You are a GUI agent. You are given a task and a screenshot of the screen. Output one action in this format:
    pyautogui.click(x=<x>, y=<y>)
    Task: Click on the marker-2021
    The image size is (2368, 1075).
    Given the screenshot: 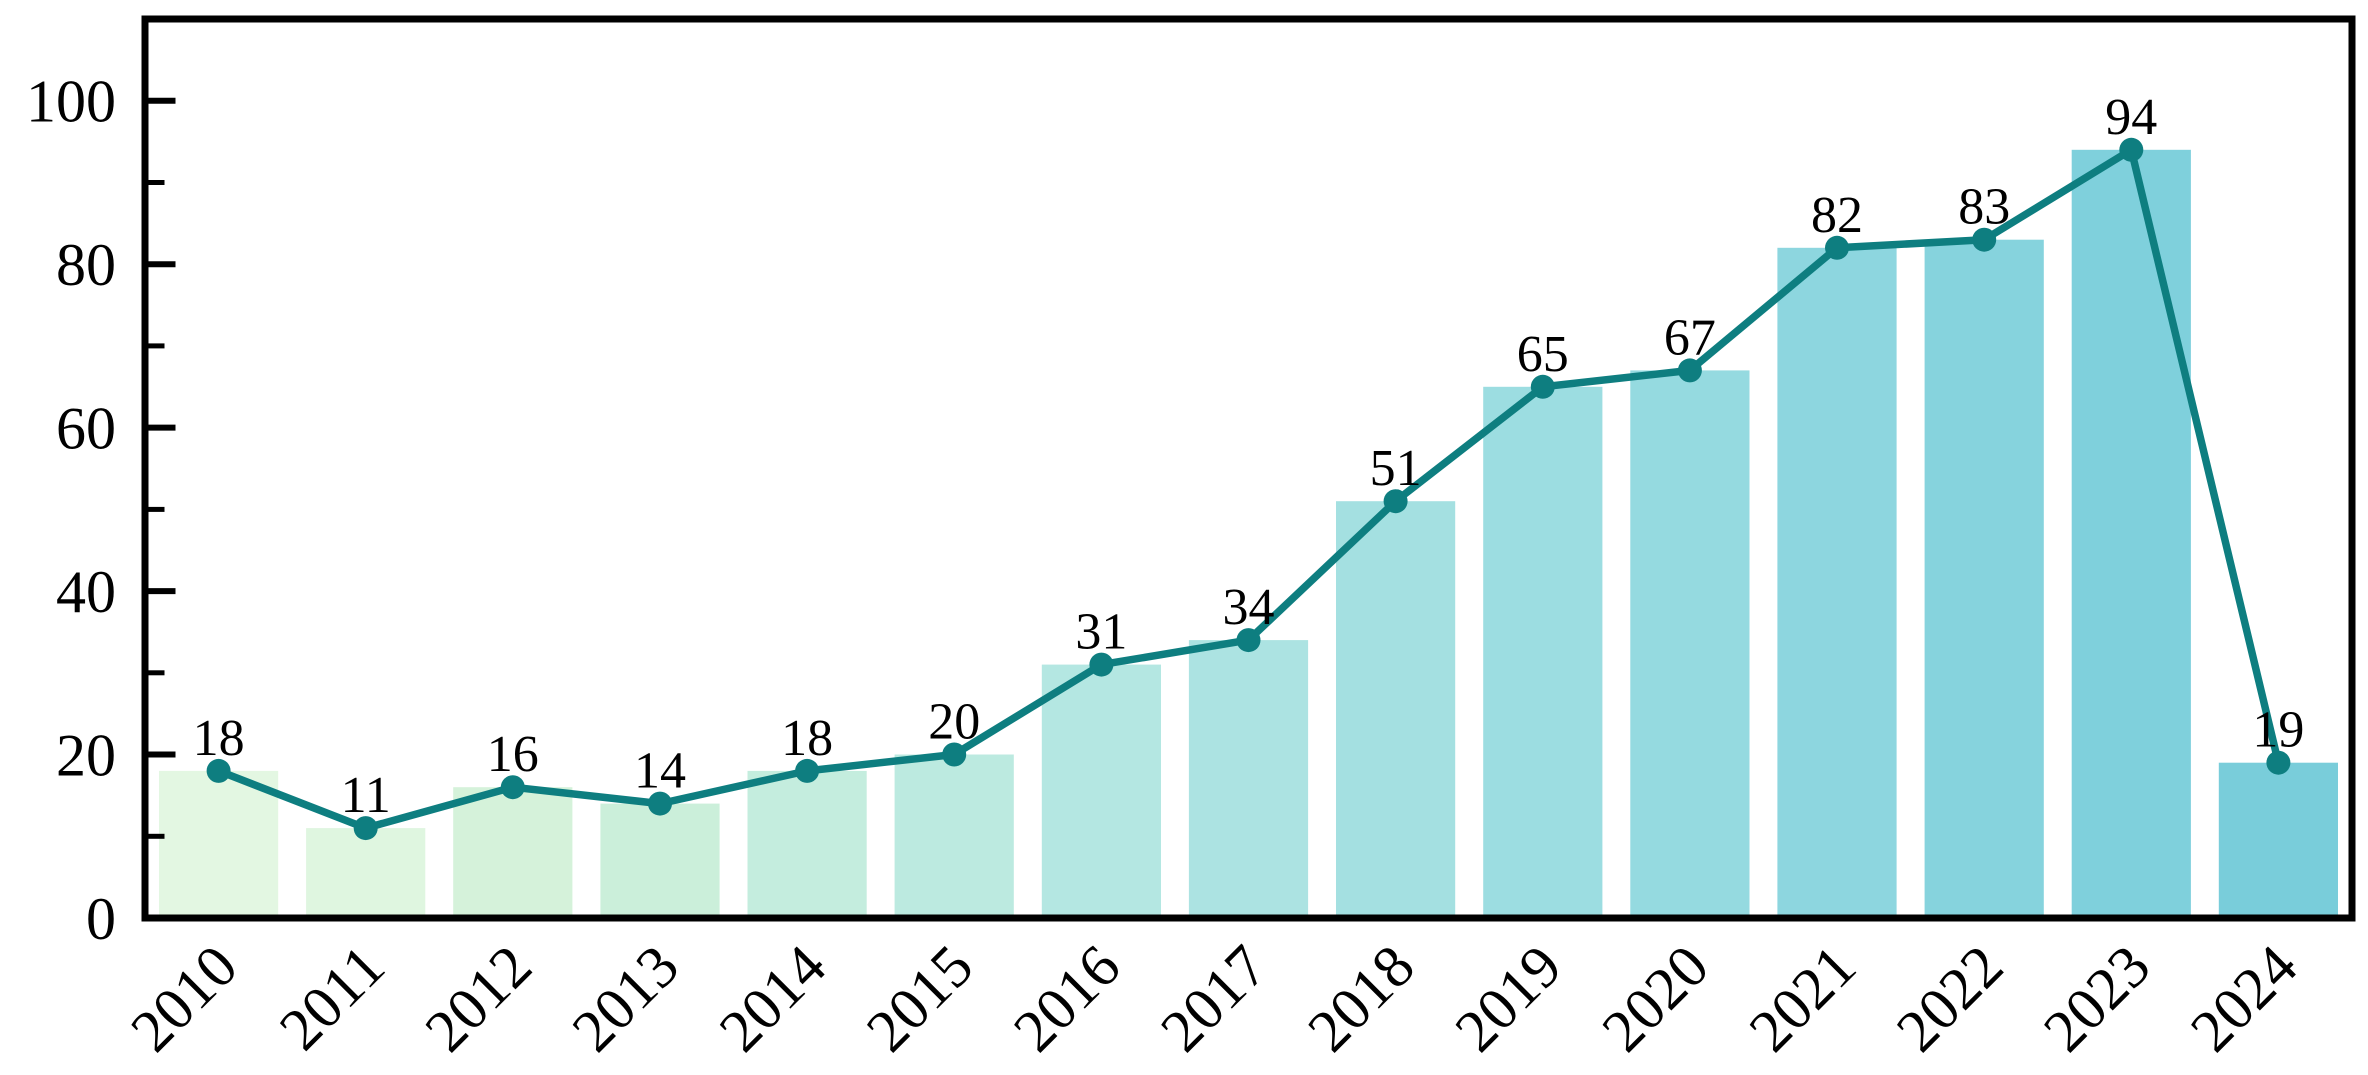 What is the action you would take?
    pyautogui.click(x=1837, y=247)
    